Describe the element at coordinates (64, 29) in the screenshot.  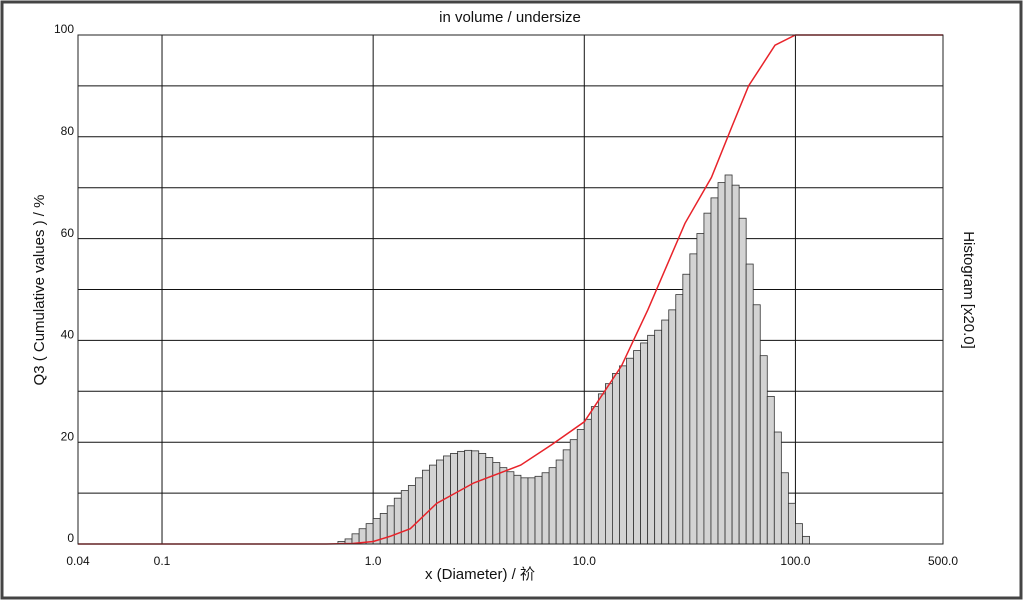
I see `y-tick-label: 100` at that location.